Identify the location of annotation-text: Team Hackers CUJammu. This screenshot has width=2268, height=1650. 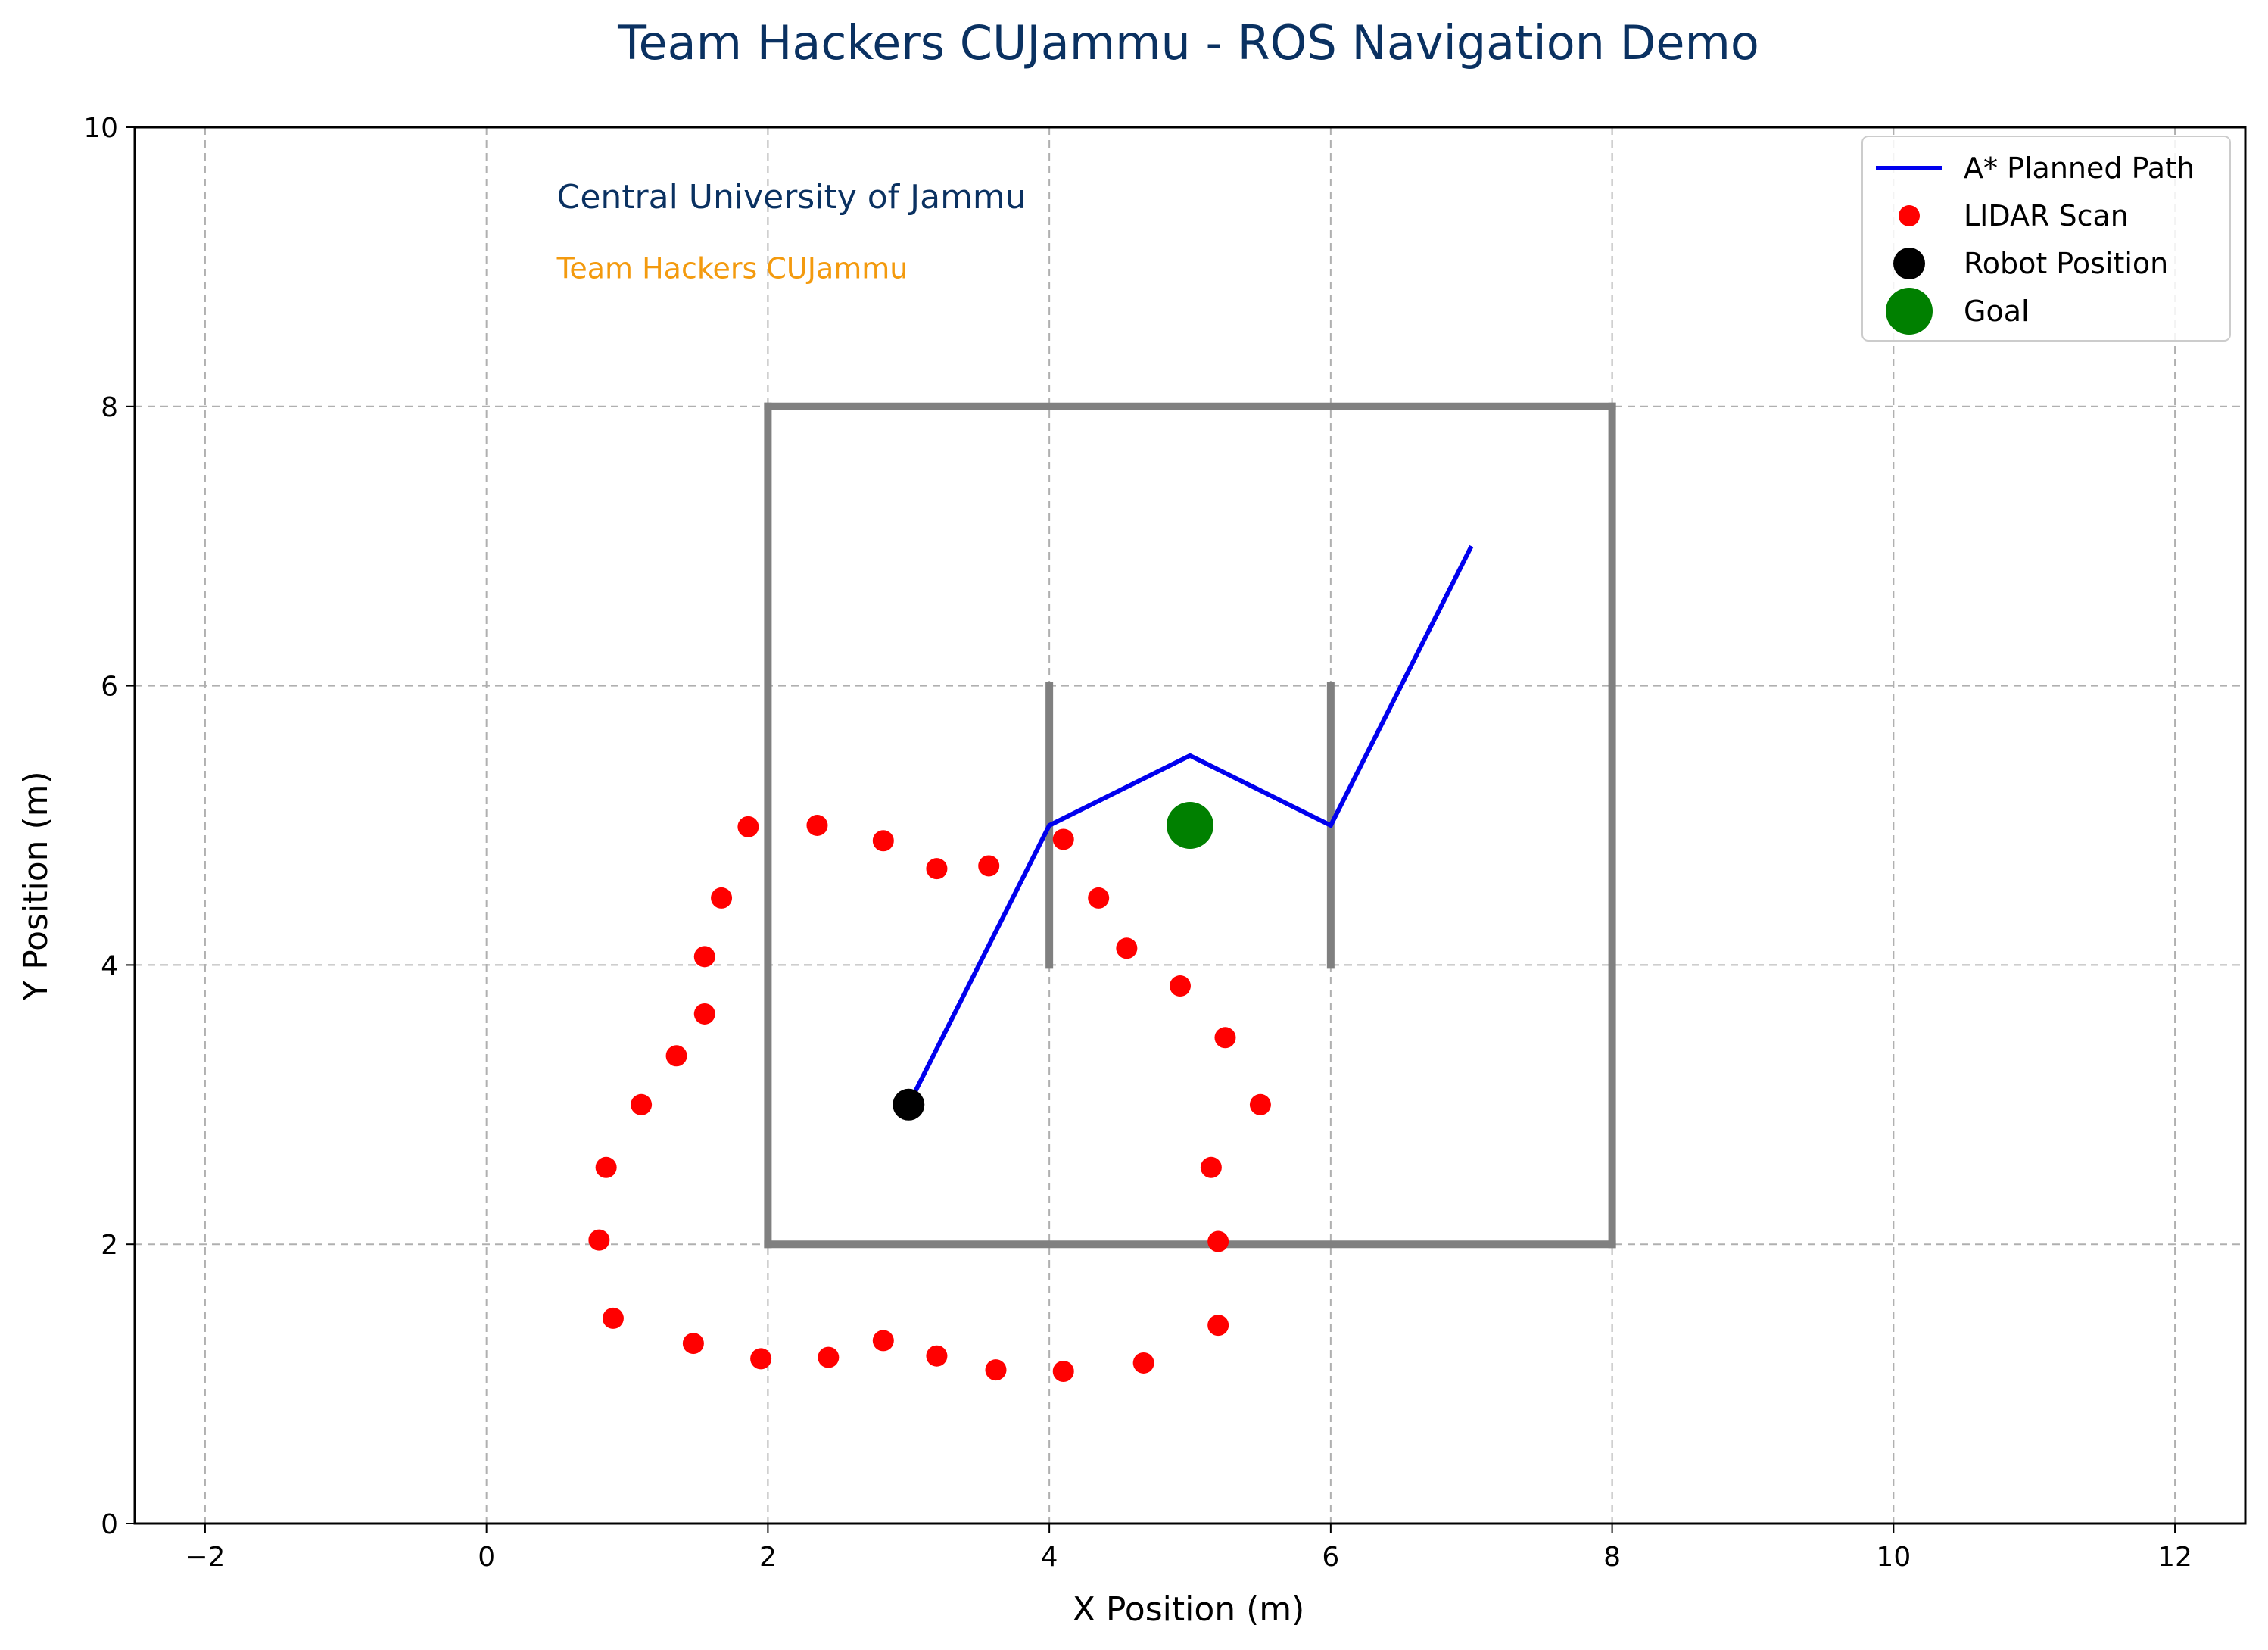
(732, 268).